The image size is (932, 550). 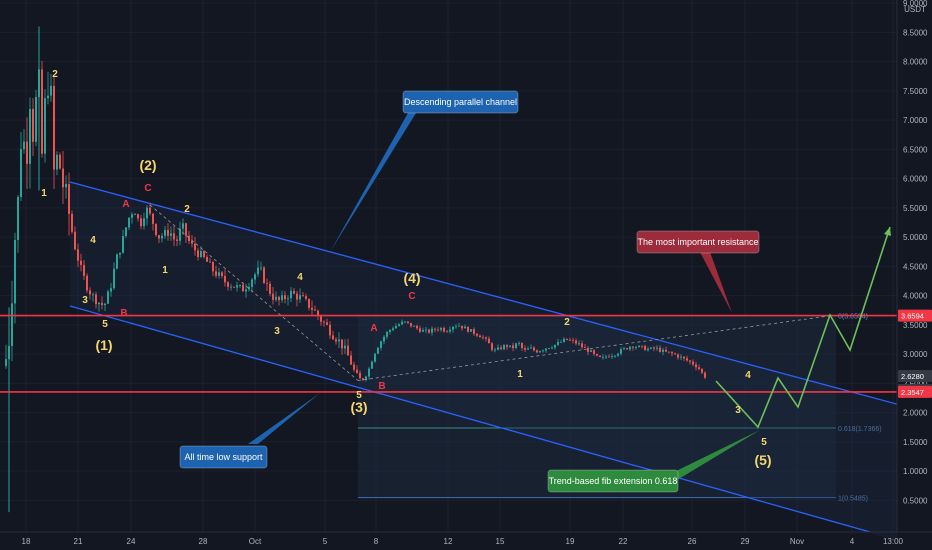 I want to click on wave-label: (5), so click(x=762, y=460).